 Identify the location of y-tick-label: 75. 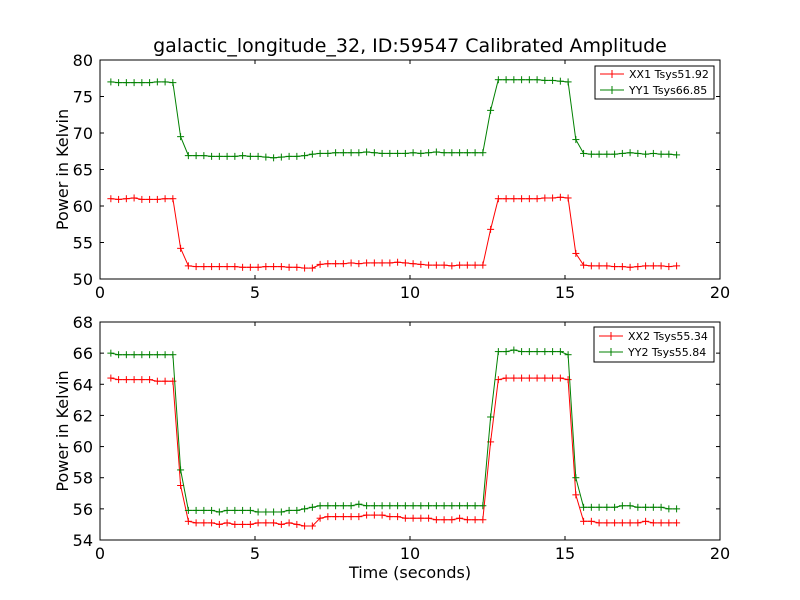
(83, 97).